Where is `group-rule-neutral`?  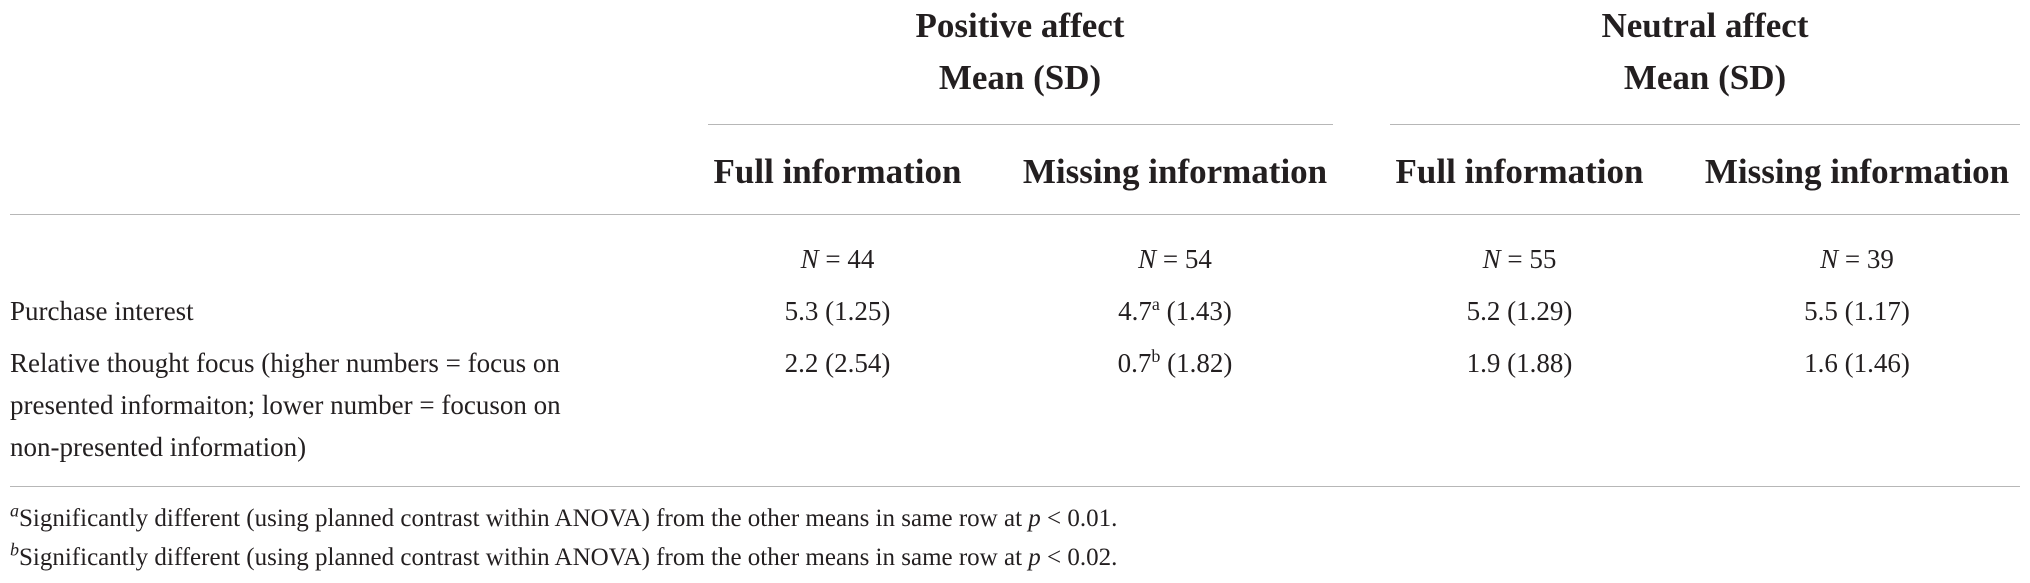
group-rule-neutral is located at coordinates (1705, 124).